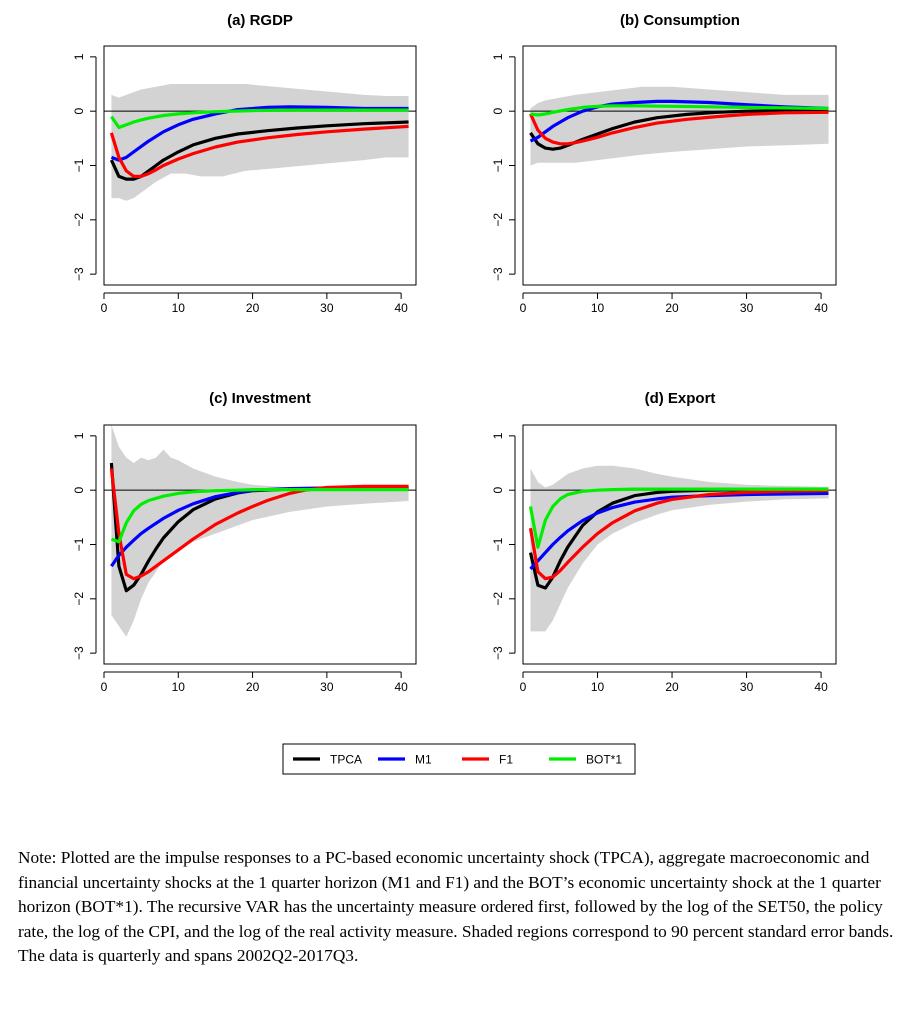  I want to click on panel-title: (c) Investment, so click(260, 398).